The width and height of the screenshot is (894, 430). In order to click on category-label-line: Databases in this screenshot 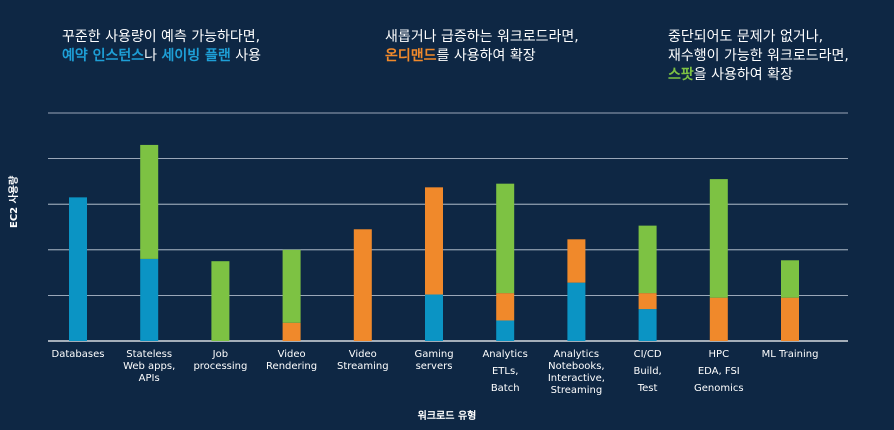, I will do `click(78, 354)`.